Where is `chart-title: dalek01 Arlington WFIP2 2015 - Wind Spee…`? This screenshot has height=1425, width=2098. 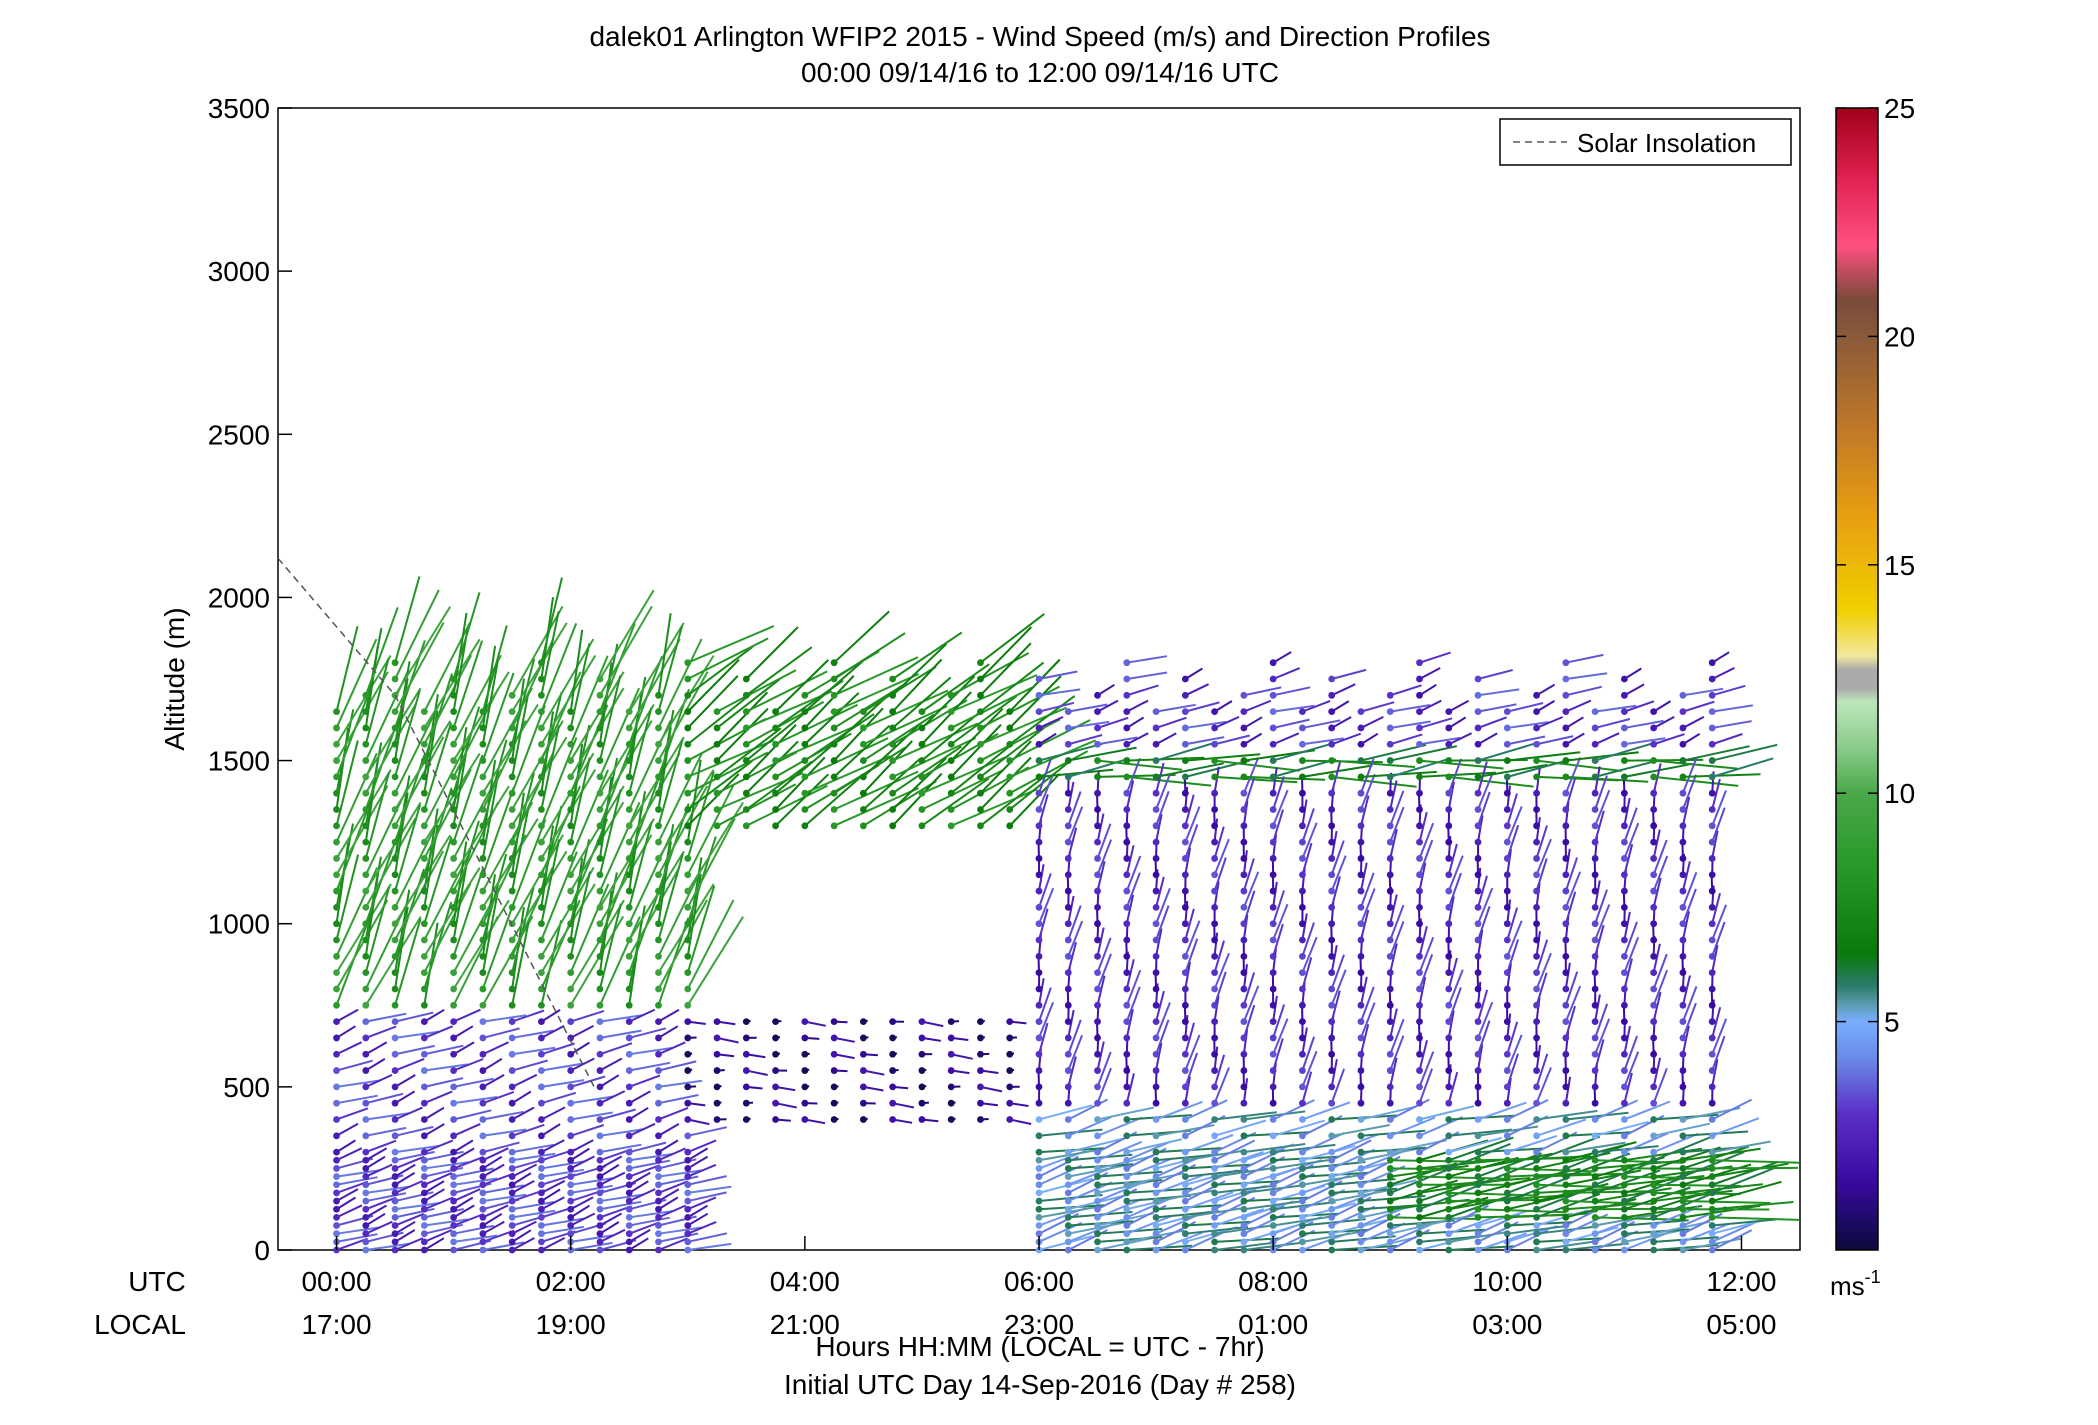
chart-title: dalek01 Arlington WFIP2 2015 - Wind Spee… is located at coordinates (1039, 36).